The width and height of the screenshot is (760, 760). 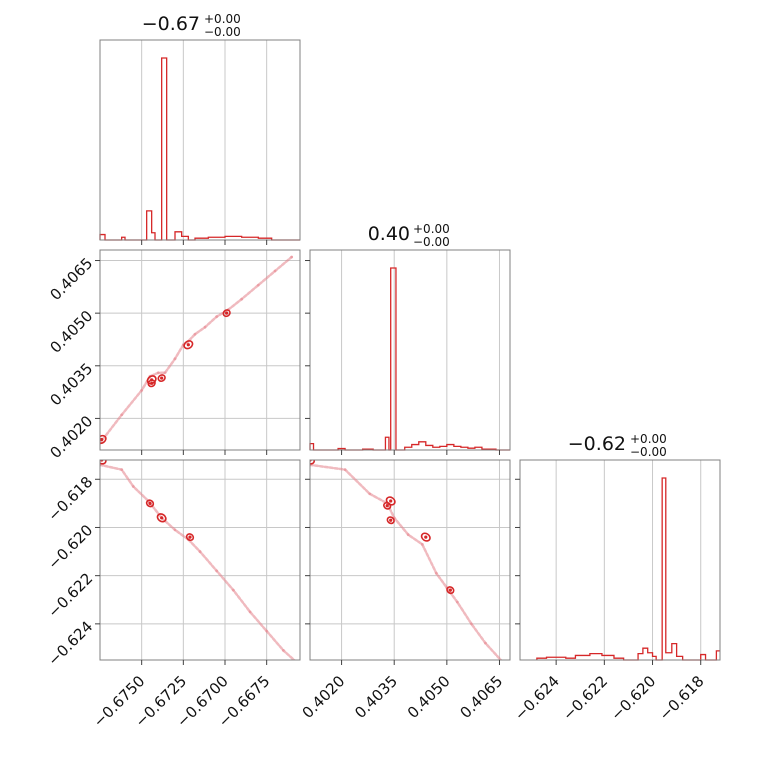 I want to click on y-tick-label: −0.624, so click(x=70, y=643).